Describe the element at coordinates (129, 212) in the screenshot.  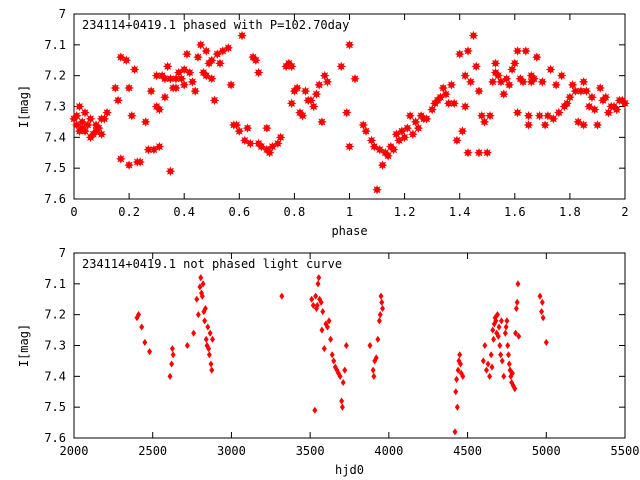
I see `x-tick-label: 0.2` at that location.